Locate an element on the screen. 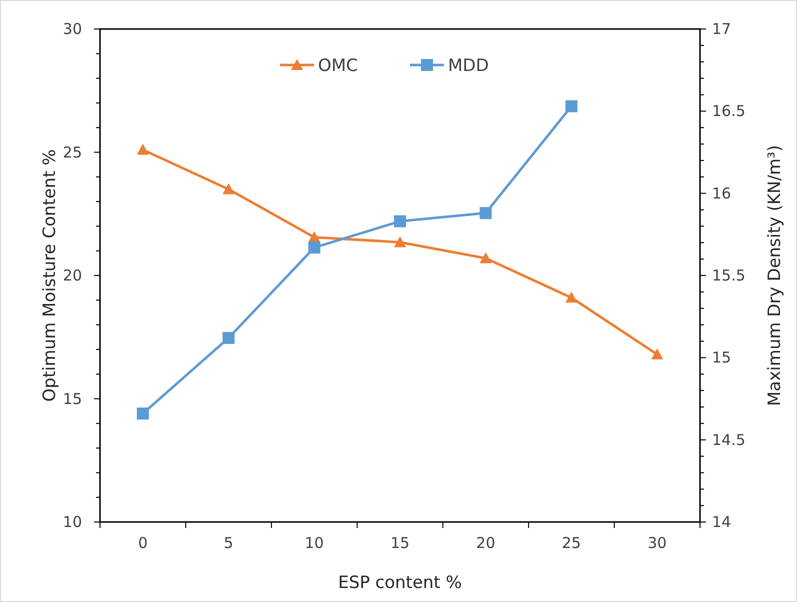 This screenshot has height=602, width=797. x-tick-label: 20 is located at coordinates (486, 543).